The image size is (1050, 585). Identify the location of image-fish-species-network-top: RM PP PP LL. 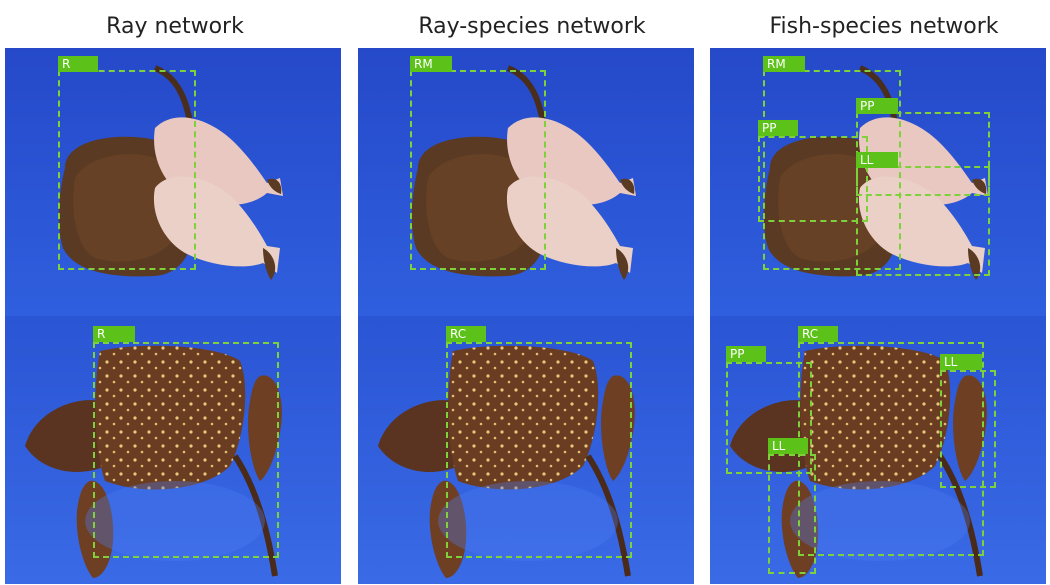
(878, 182).